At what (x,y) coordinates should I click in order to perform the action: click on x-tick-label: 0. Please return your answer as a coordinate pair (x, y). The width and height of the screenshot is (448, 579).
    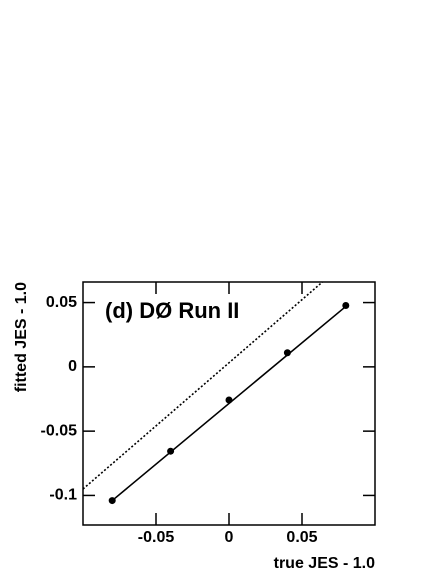
    Looking at the image, I should click on (229, 537).